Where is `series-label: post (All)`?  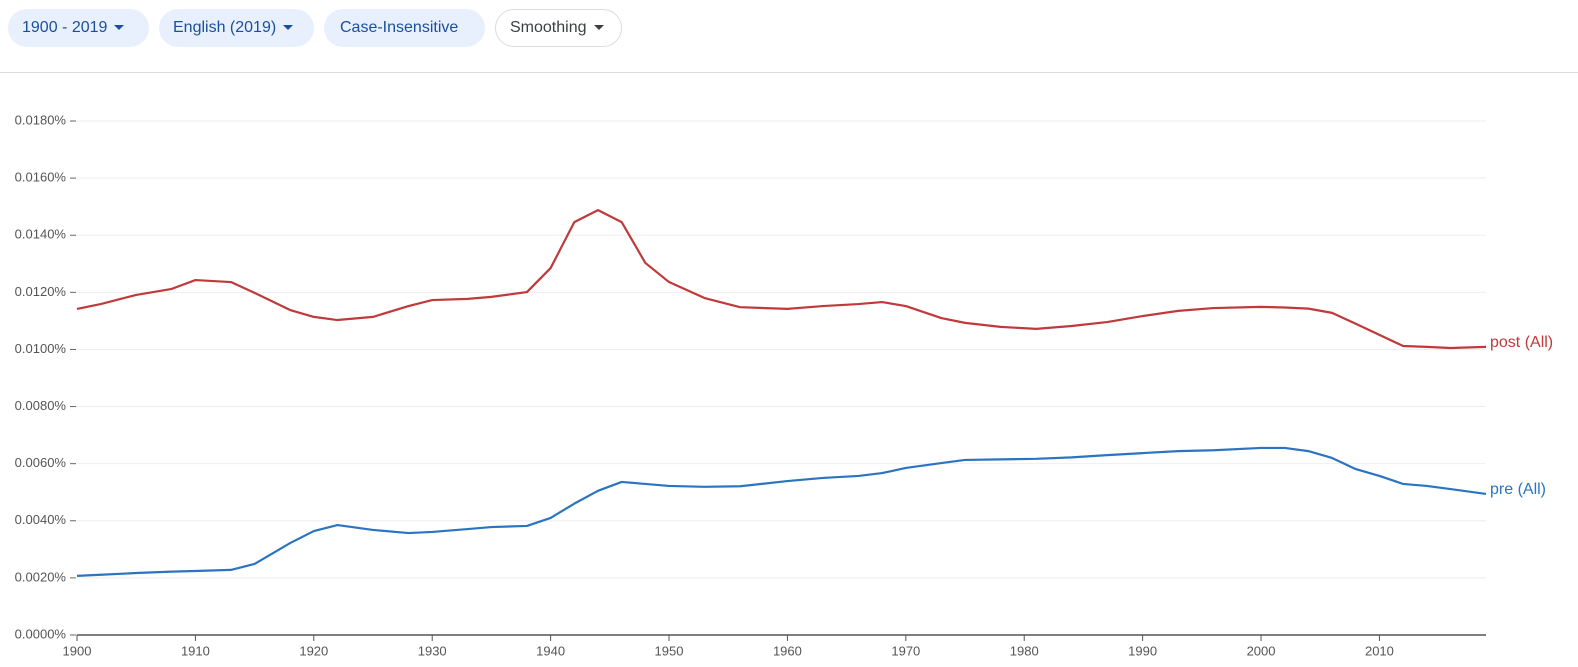
series-label: post (All) is located at coordinates (1521, 342).